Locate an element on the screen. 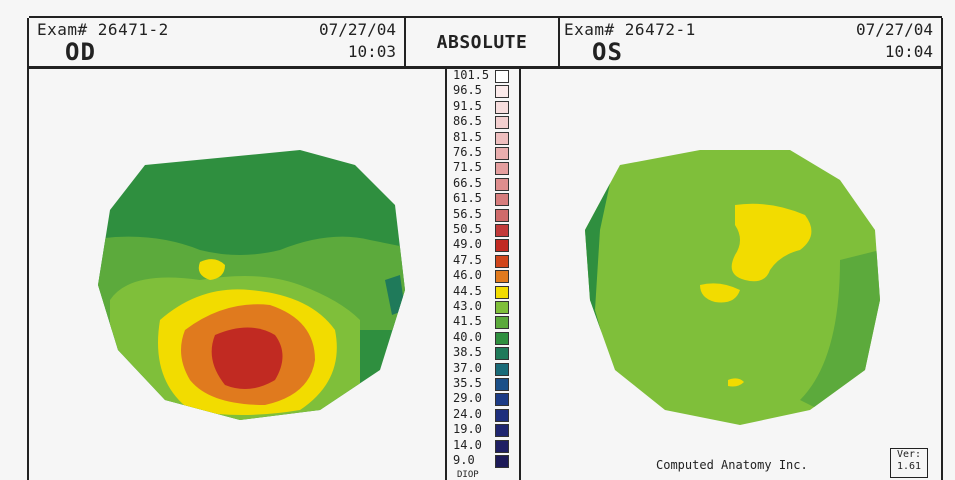  scale-level-label: 43.0 is located at coordinates (467, 306).